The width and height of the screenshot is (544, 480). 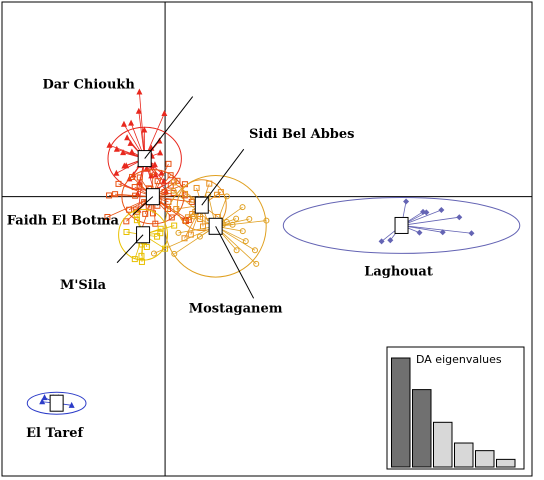 What do you see at coordinates (63, 221) in the screenshot?
I see `label-faidh-el-botma: Faidh El Botma` at bounding box center [63, 221].